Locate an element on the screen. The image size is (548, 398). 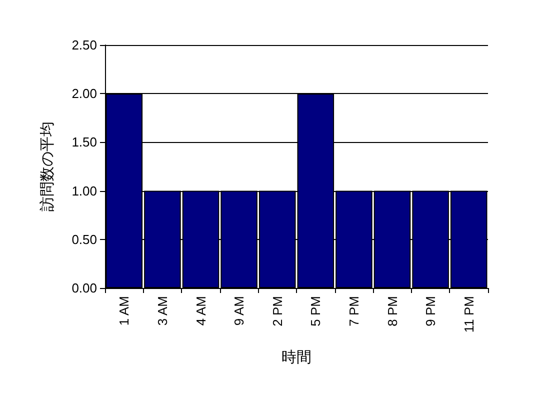
y-tick-label: 1.50 is located at coordinates (84, 142).